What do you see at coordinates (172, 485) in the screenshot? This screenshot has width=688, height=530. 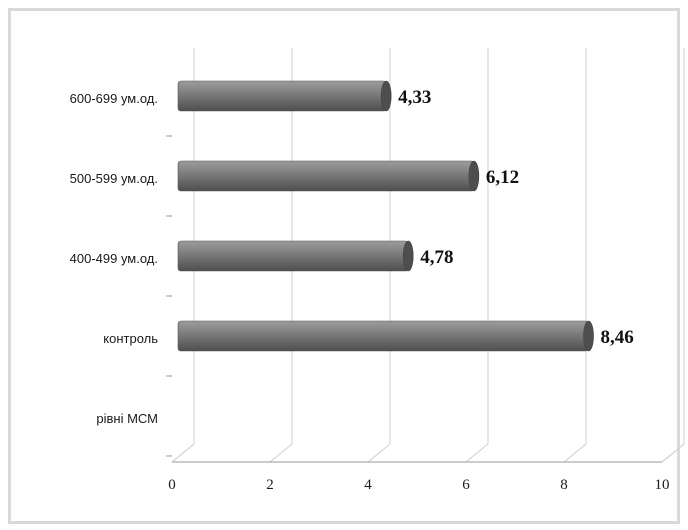 I see `x-tick-label: 0` at bounding box center [172, 485].